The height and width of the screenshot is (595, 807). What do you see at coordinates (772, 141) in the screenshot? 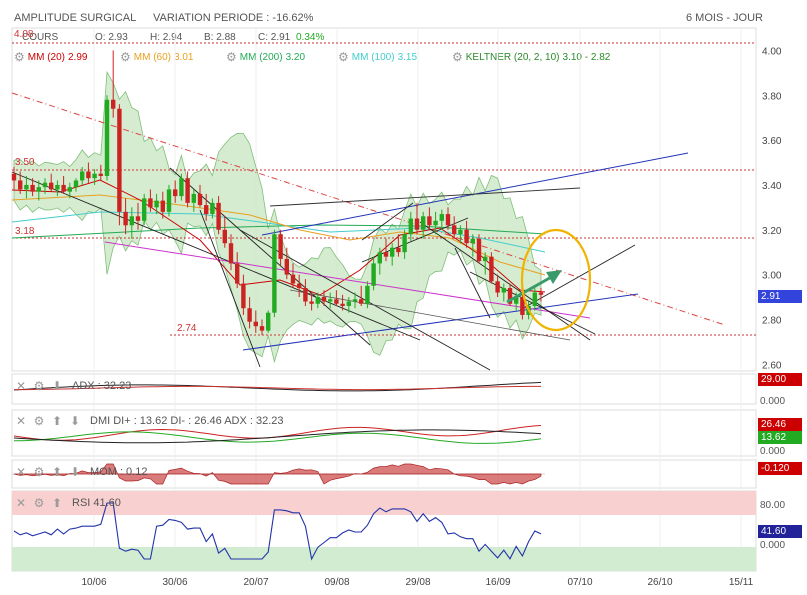
I see `y-tick-label: 3.60` at bounding box center [772, 141].